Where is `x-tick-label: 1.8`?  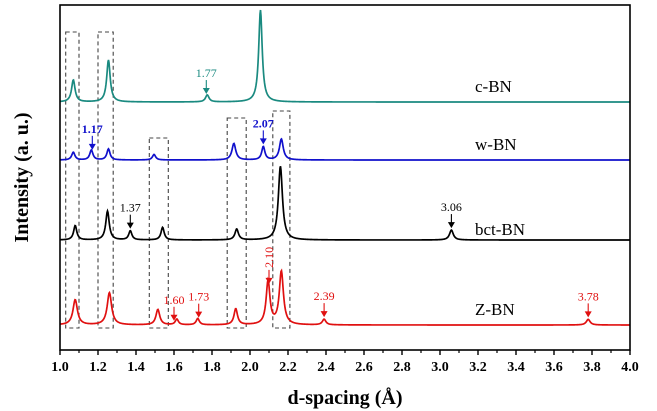
x-tick-label: 1.8 is located at coordinates (212, 367).